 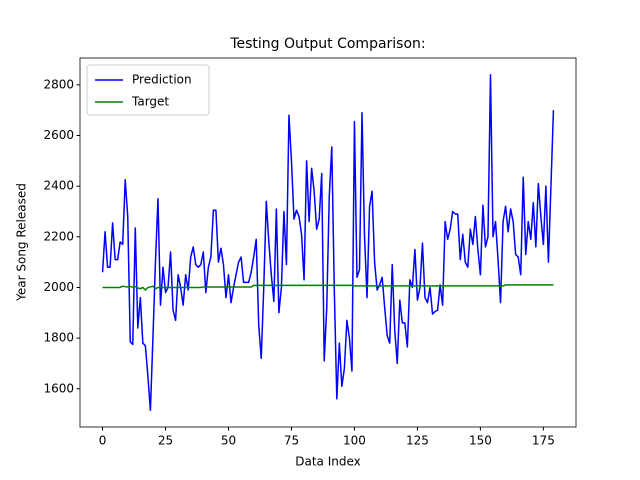 I want to click on y-tick-label: 1800, so click(x=58, y=338).